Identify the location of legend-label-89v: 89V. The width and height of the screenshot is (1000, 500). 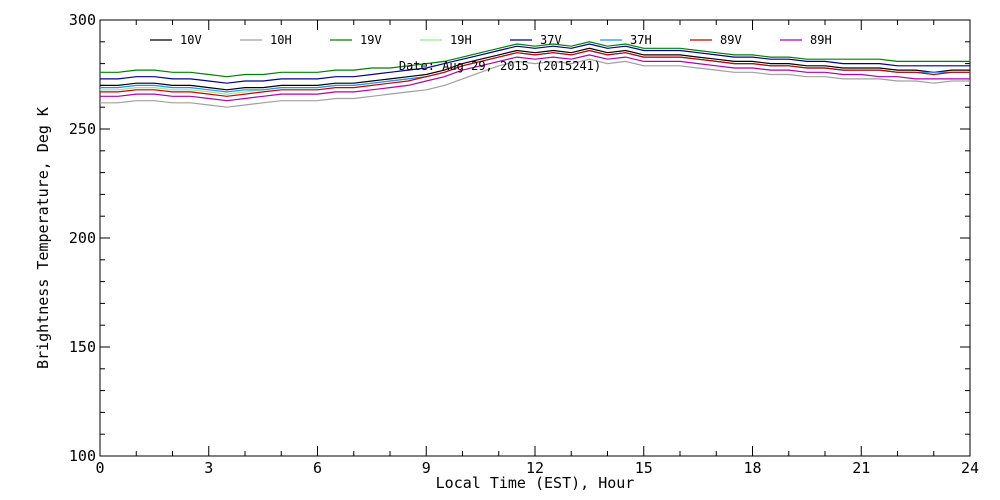
(731, 40).